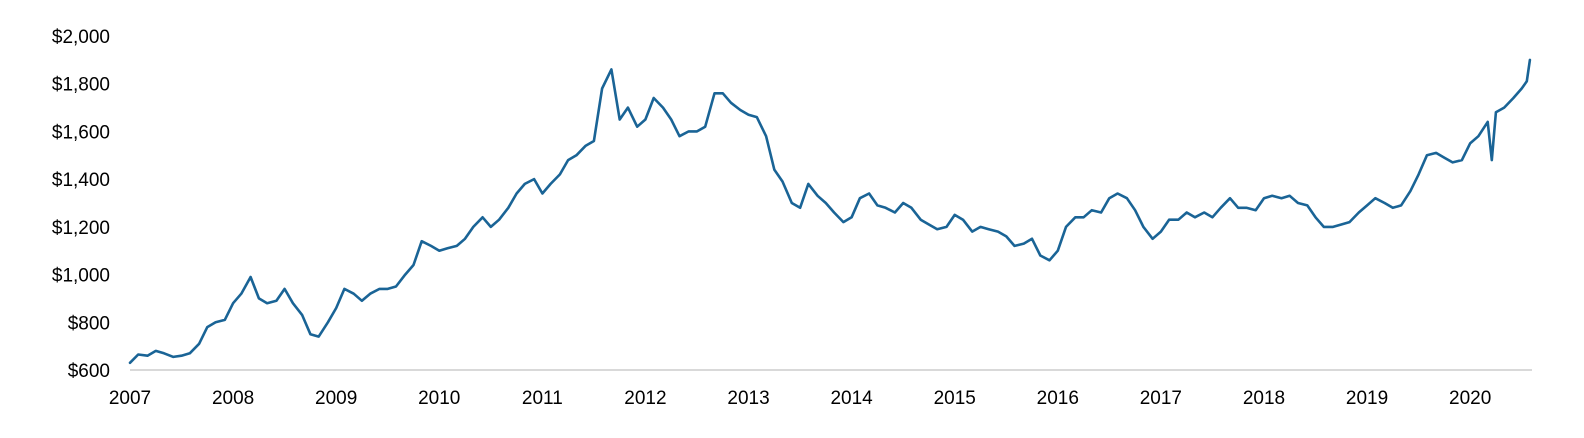  Describe the element at coordinates (645, 398) in the screenshot. I see `x-tick-label: 2012` at that location.